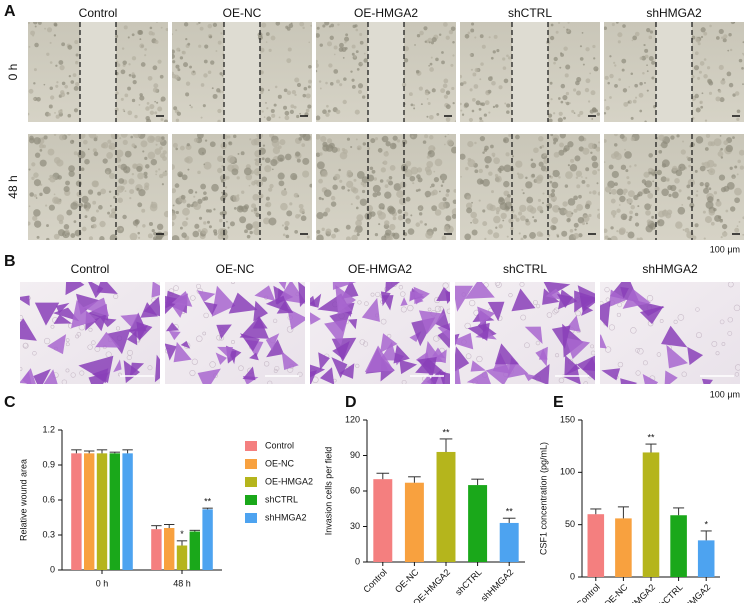  I want to click on wound-image, so click(674, 72).